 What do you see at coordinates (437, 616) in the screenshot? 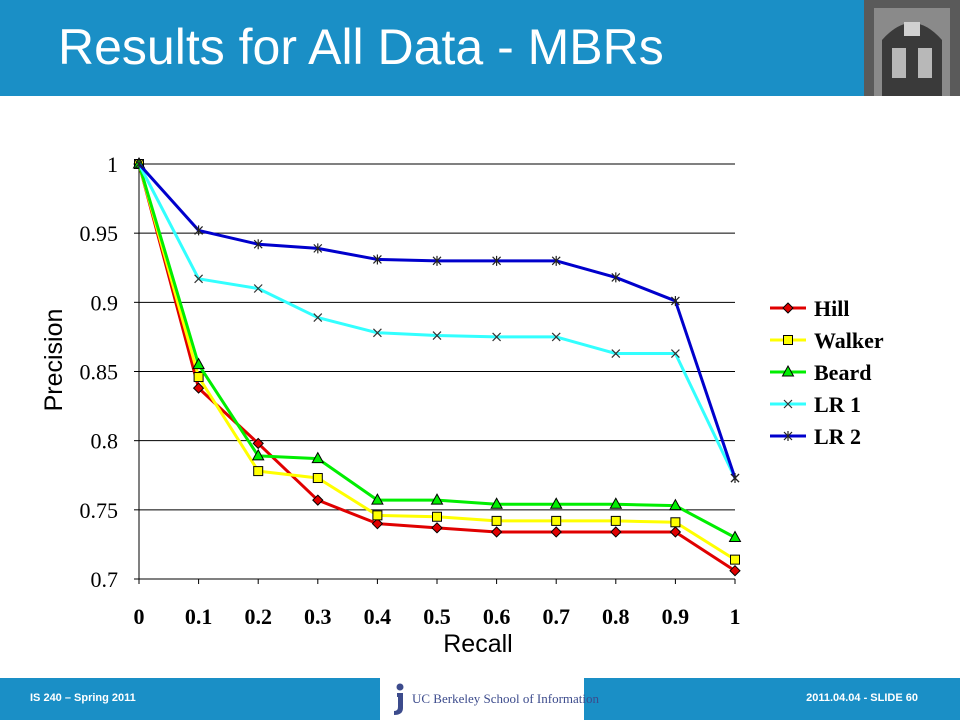
I see `x-tick-label: 0.5` at bounding box center [437, 616].